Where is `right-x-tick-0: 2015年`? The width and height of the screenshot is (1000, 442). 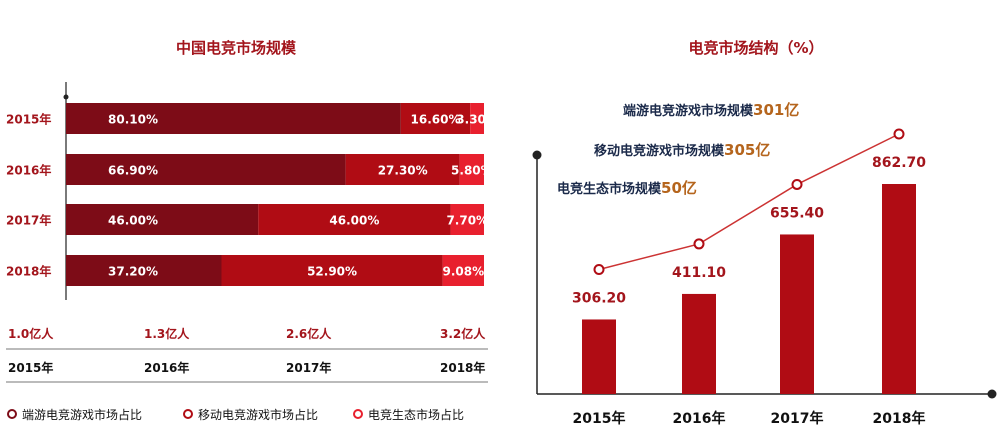 right-x-tick-0: 2015年 is located at coordinates (599, 418).